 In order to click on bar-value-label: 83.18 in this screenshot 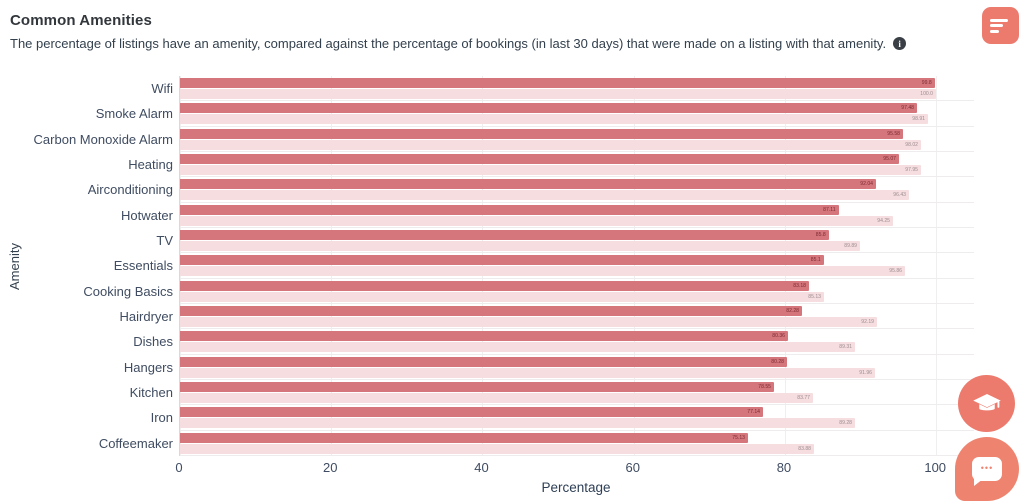, I will do `click(799, 286)`.